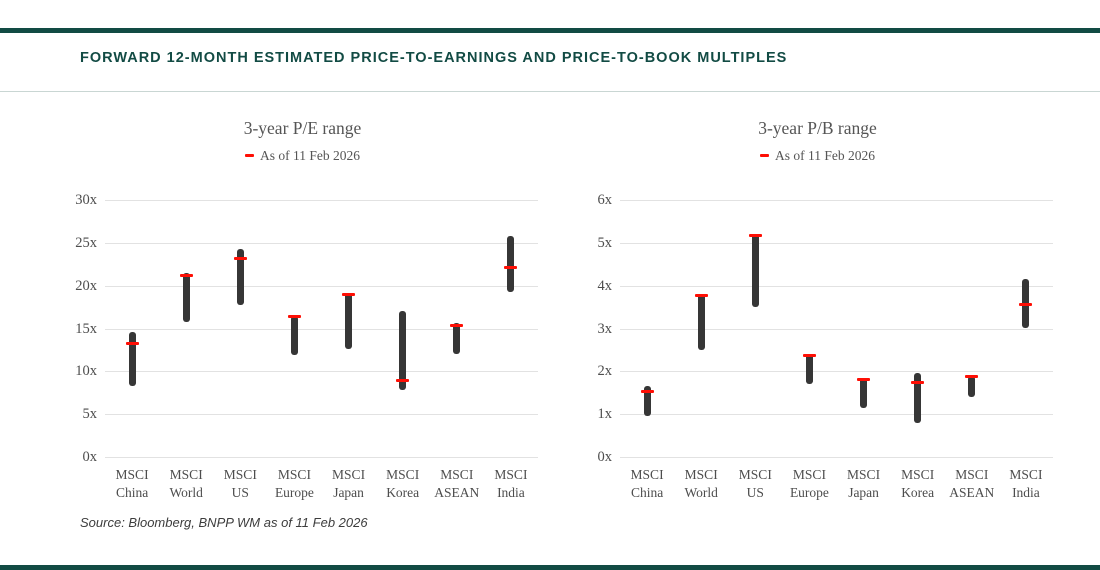 The image size is (1100, 570). Describe the element at coordinates (550, 91) in the screenshot. I see `header-divider` at that location.